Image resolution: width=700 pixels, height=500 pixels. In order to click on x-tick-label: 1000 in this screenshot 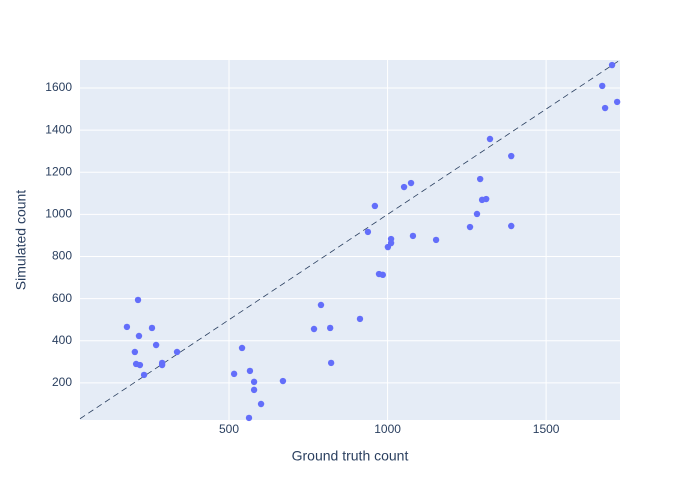, I will do `click(387, 429)`.